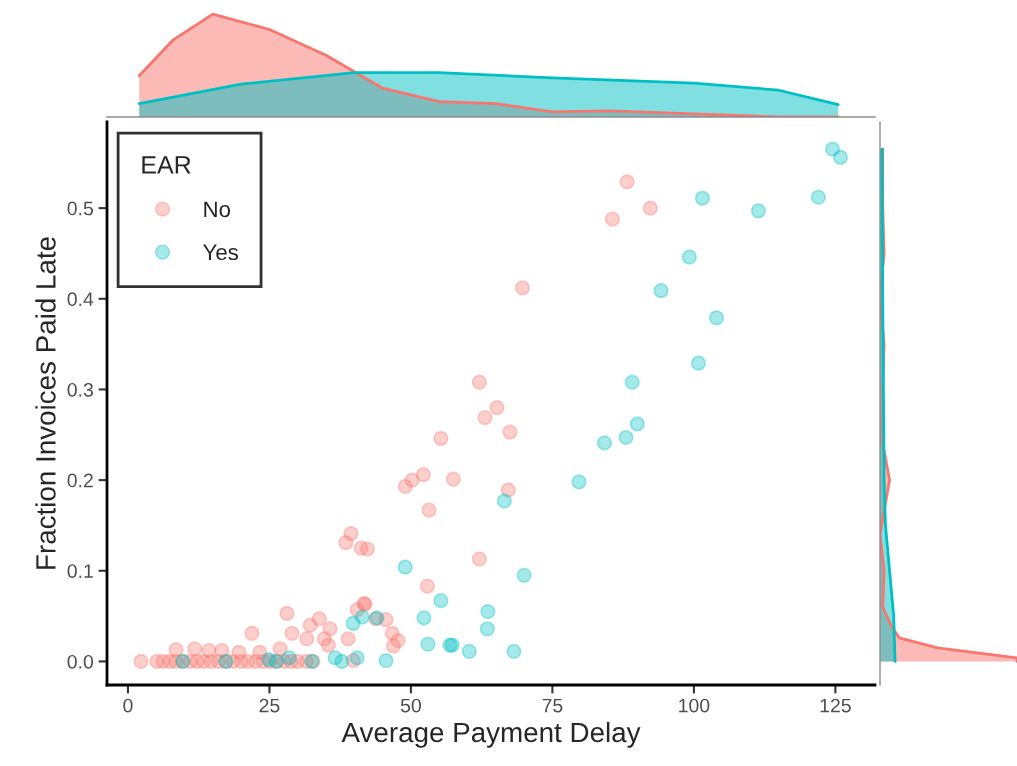 Image resolution: width=1017 pixels, height=766 pixels. Describe the element at coordinates (410, 705) in the screenshot. I see `x-tick-label: 50` at that location.